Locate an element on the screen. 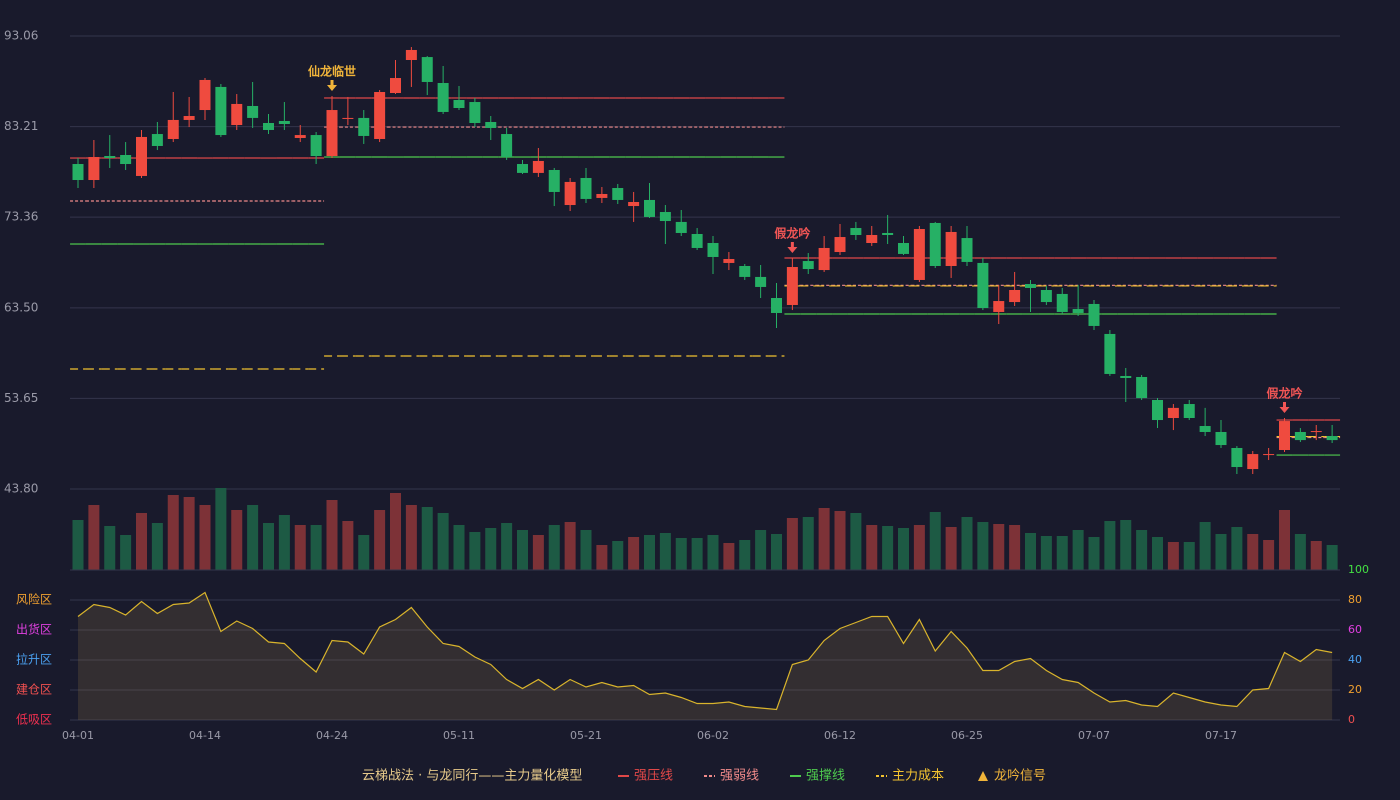  legend-label: 强压线 is located at coordinates (653, 776).